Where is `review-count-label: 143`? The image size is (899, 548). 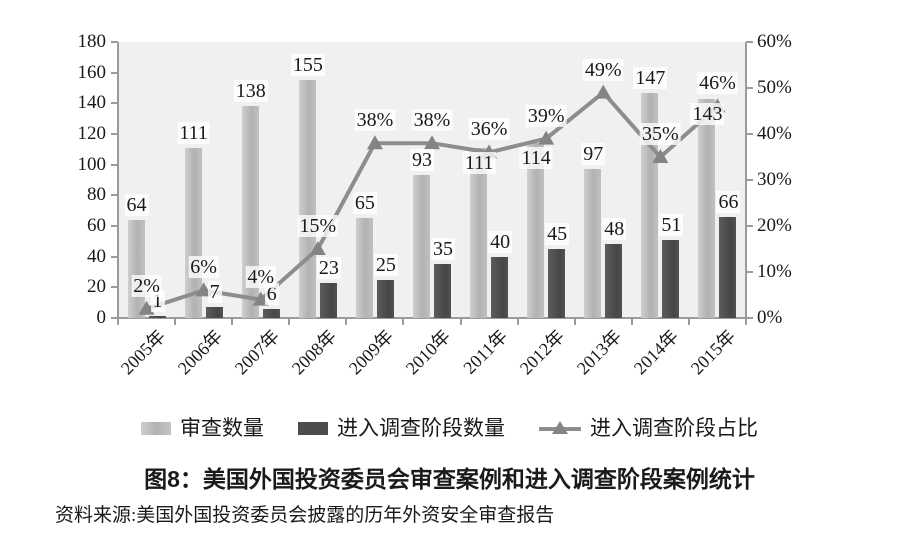
review-count-label: 143 is located at coordinates (707, 113).